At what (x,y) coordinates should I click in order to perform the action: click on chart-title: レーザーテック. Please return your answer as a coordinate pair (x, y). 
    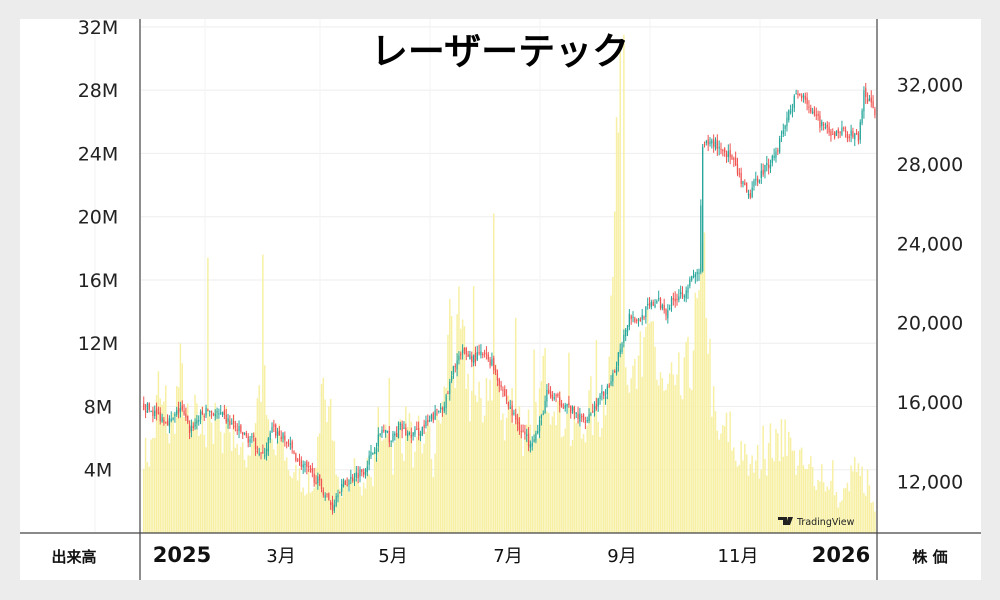
    Looking at the image, I should click on (500, 51).